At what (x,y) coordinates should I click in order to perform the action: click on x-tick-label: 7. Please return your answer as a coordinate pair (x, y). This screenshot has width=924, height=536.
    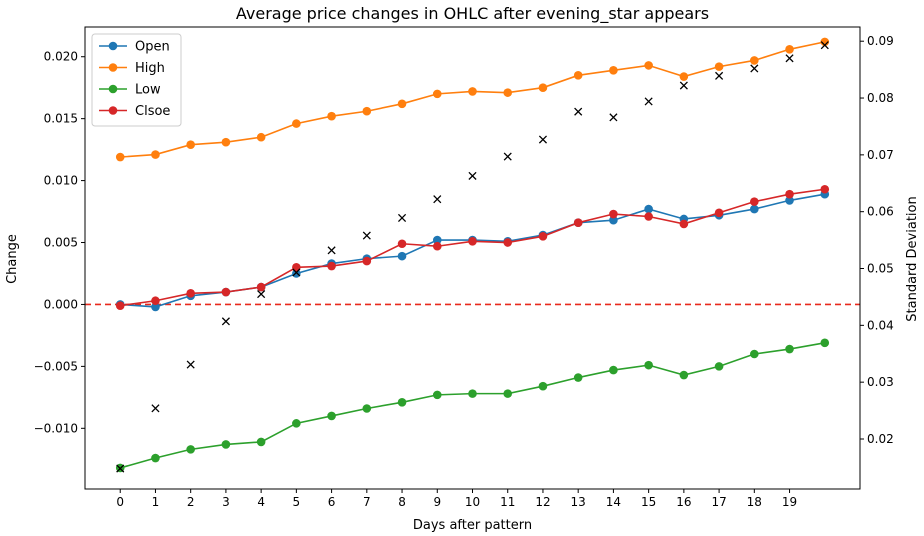
    Looking at the image, I should click on (367, 502).